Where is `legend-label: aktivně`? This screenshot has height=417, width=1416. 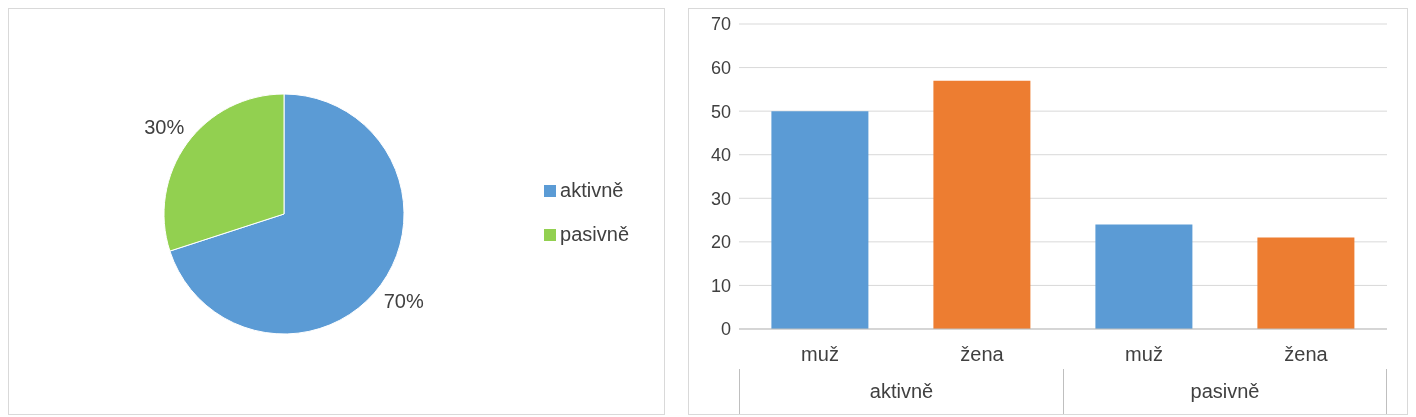 legend-label: aktivně is located at coordinates (592, 189).